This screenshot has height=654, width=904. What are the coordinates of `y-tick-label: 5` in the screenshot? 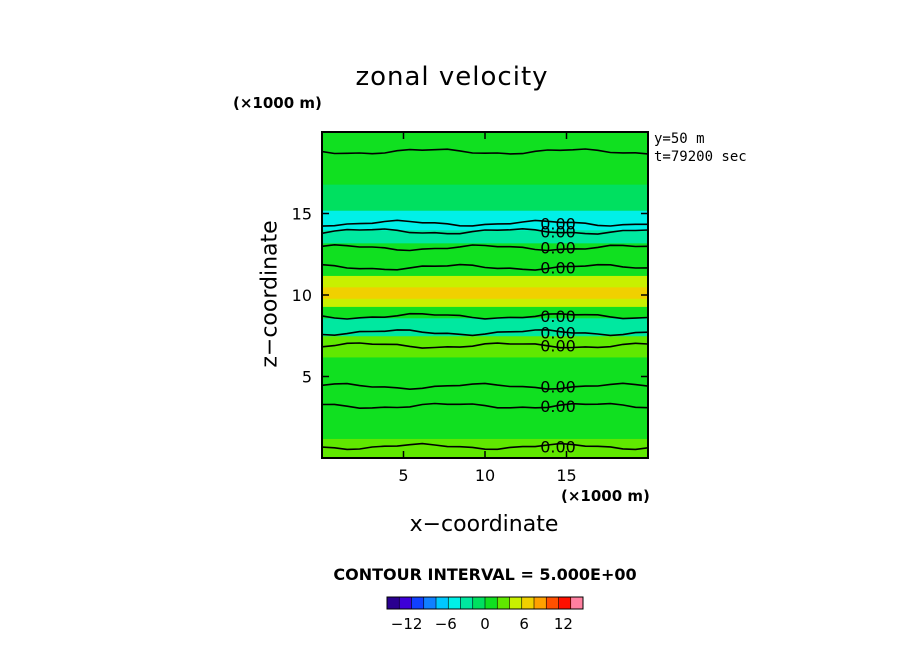 It's located at (307, 377).